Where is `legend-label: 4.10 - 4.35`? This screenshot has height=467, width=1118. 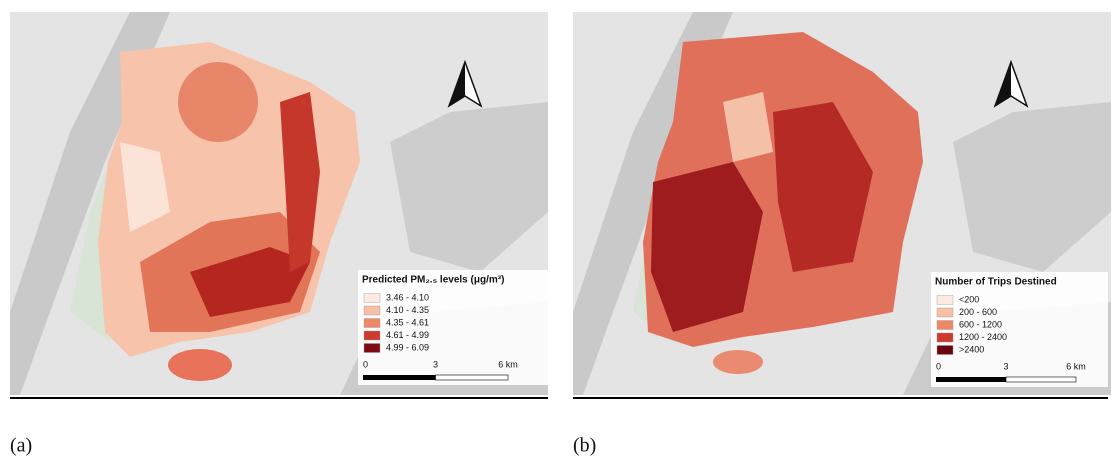 legend-label: 4.10 - 4.35 is located at coordinates (407, 310).